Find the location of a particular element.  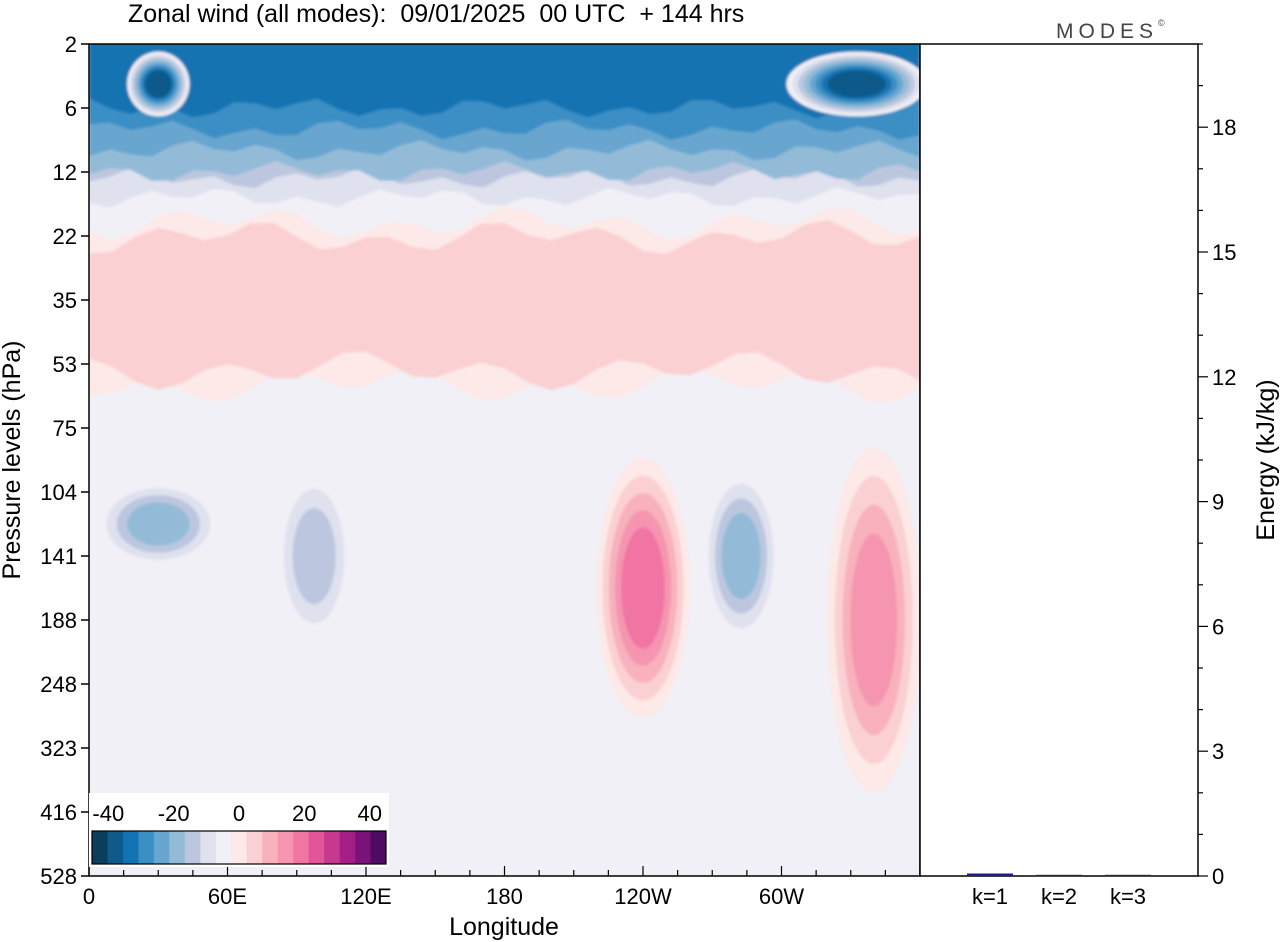

energy-tick-label: 18 is located at coordinates (1224, 127).